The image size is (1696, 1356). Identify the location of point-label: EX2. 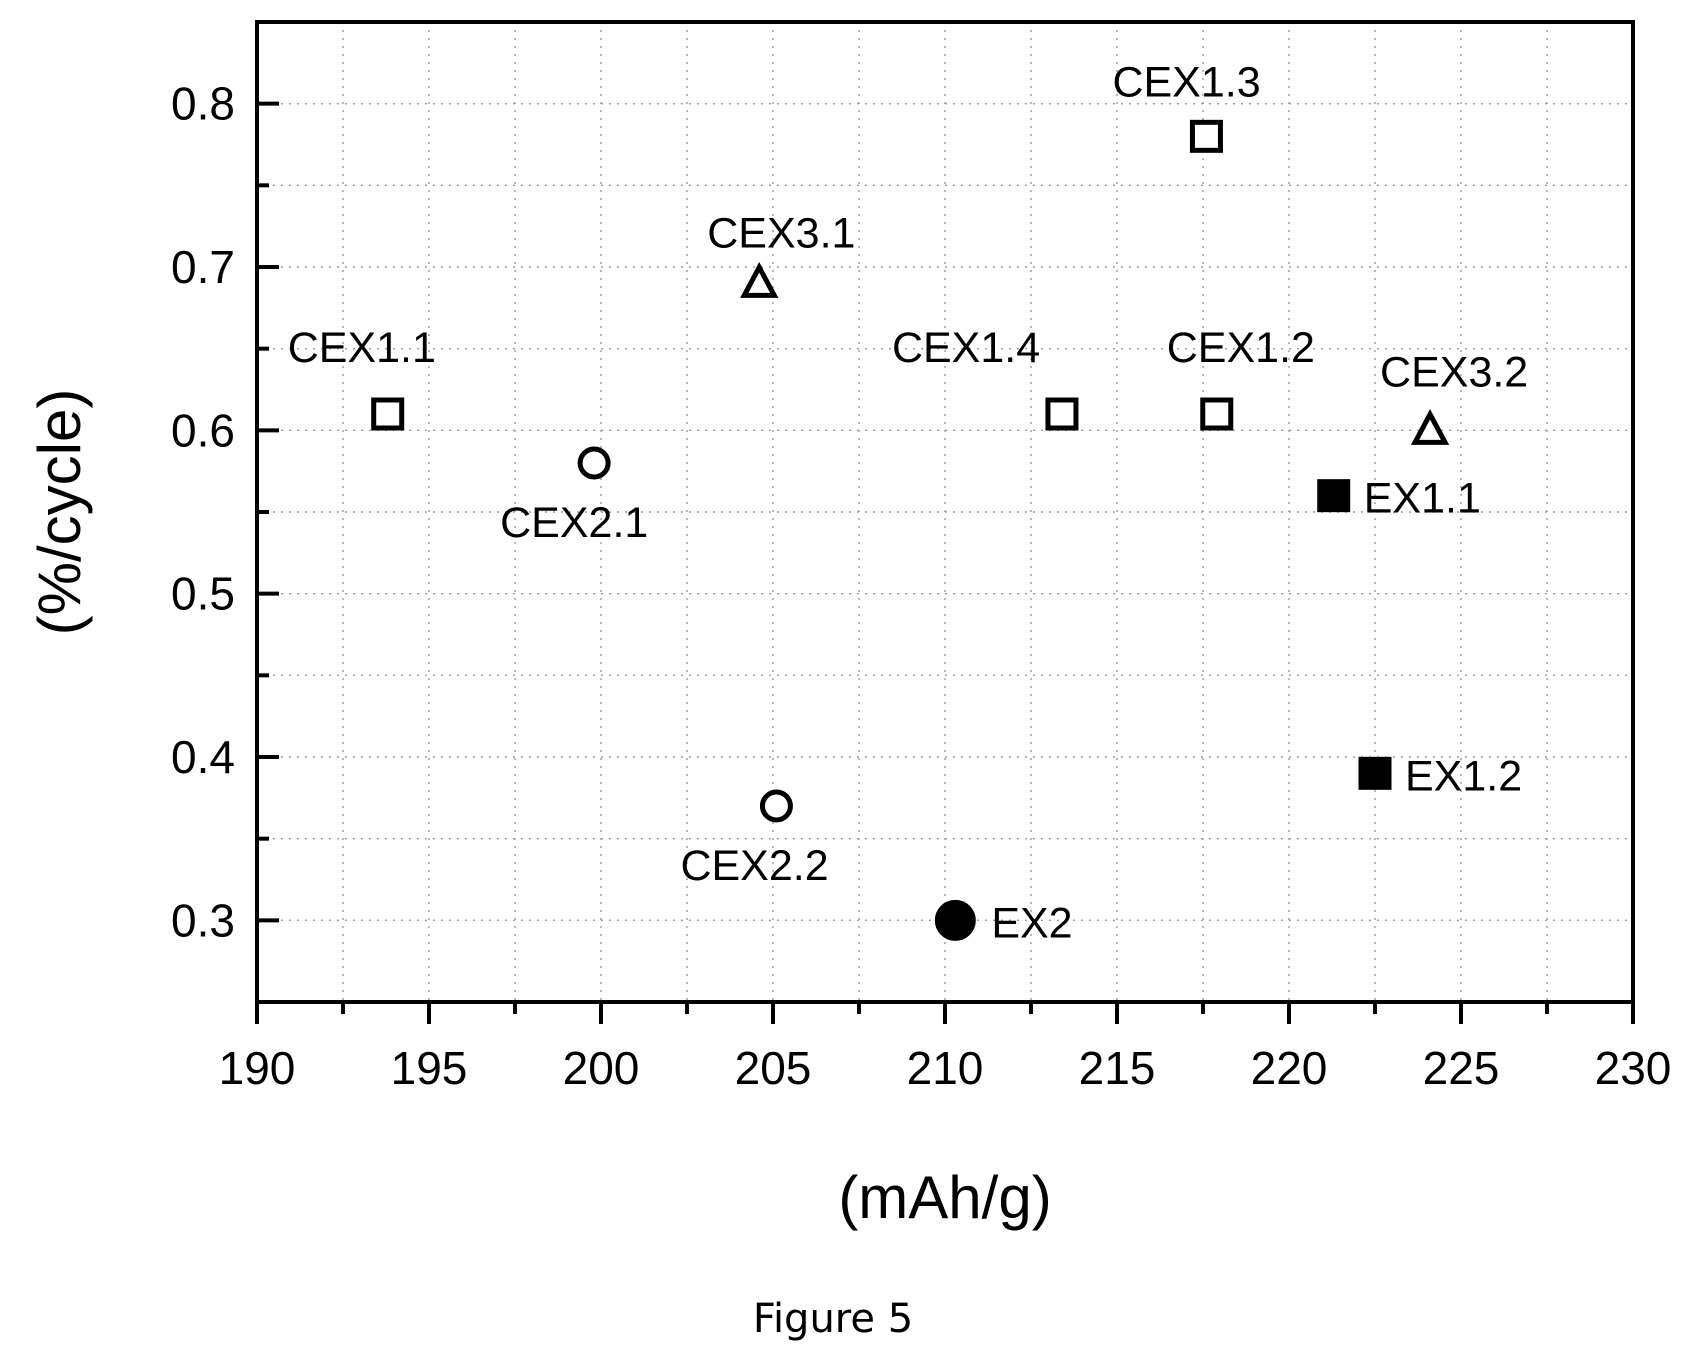
(1031, 923).